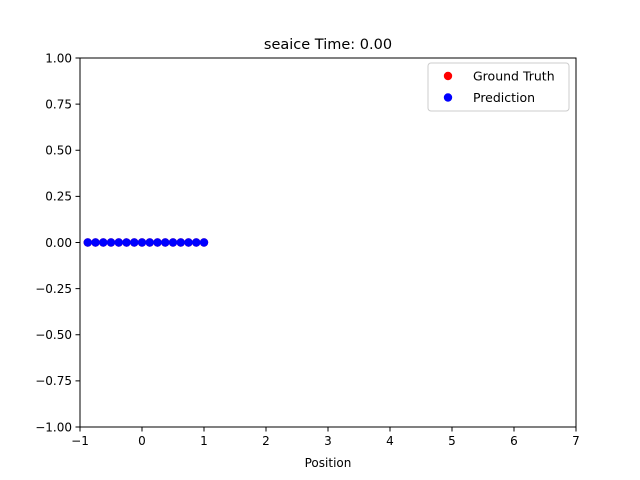  I want to click on x-tick-label: 6, so click(514, 441).